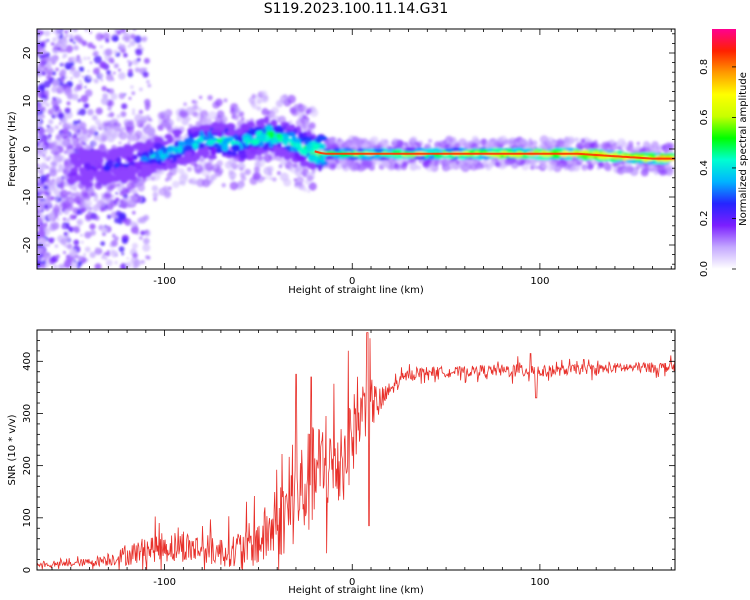  What do you see at coordinates (704, 219) in the screenshot?
I see `colorbar-tick-label: 0.2` at bounding box center [704, 219].